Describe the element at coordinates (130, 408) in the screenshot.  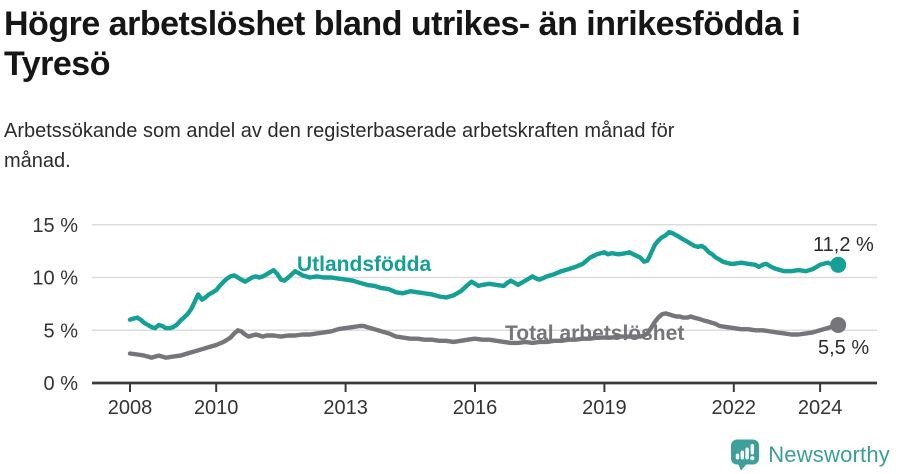
I see `svg-text: 2008` at that location.